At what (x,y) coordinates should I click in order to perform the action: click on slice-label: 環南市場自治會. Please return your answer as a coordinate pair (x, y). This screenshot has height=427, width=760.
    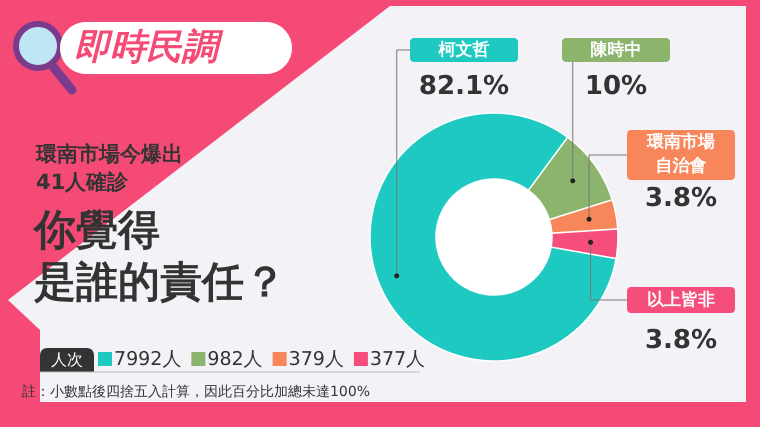
    Looking at the image, I should click on (681, 155).